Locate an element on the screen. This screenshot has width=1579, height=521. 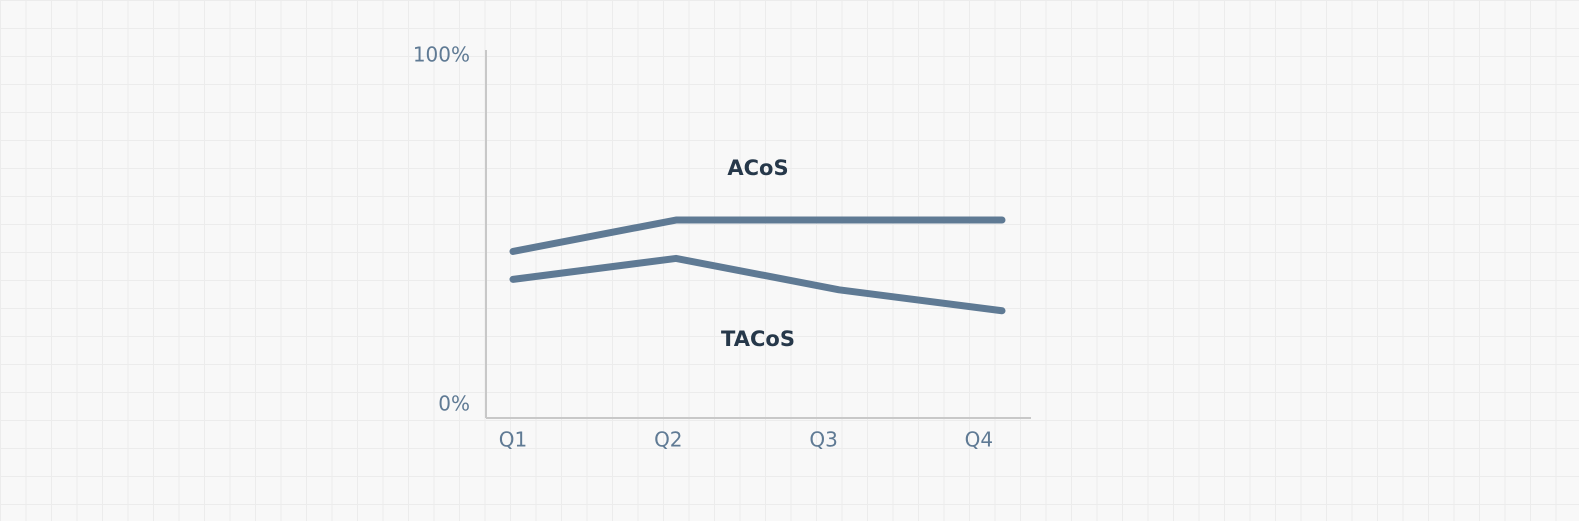
series-label: ACoS is located at coordinates (757, 168).